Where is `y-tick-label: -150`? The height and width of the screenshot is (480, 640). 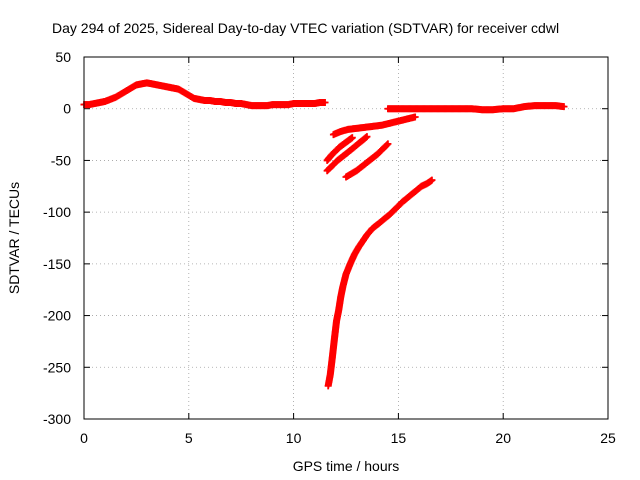
y-tick-label: -150 is located at coordinates (57, 264).